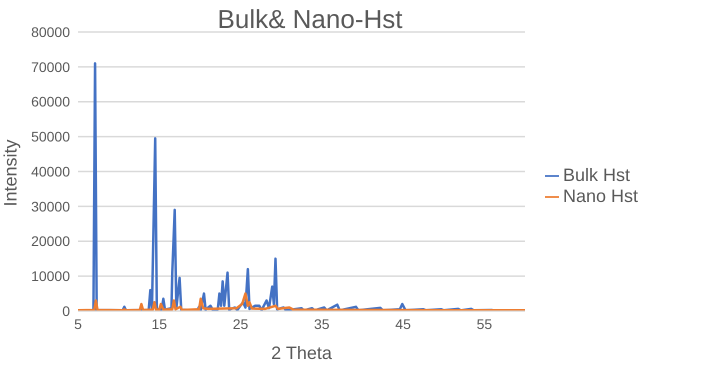 Image resolution: width=709 pixels, height=371 pixels. What do you see at coordinates (596, 174) in the screenshot?
I see `legend-label: Bulk Hst` at bounding box center [596, 174].